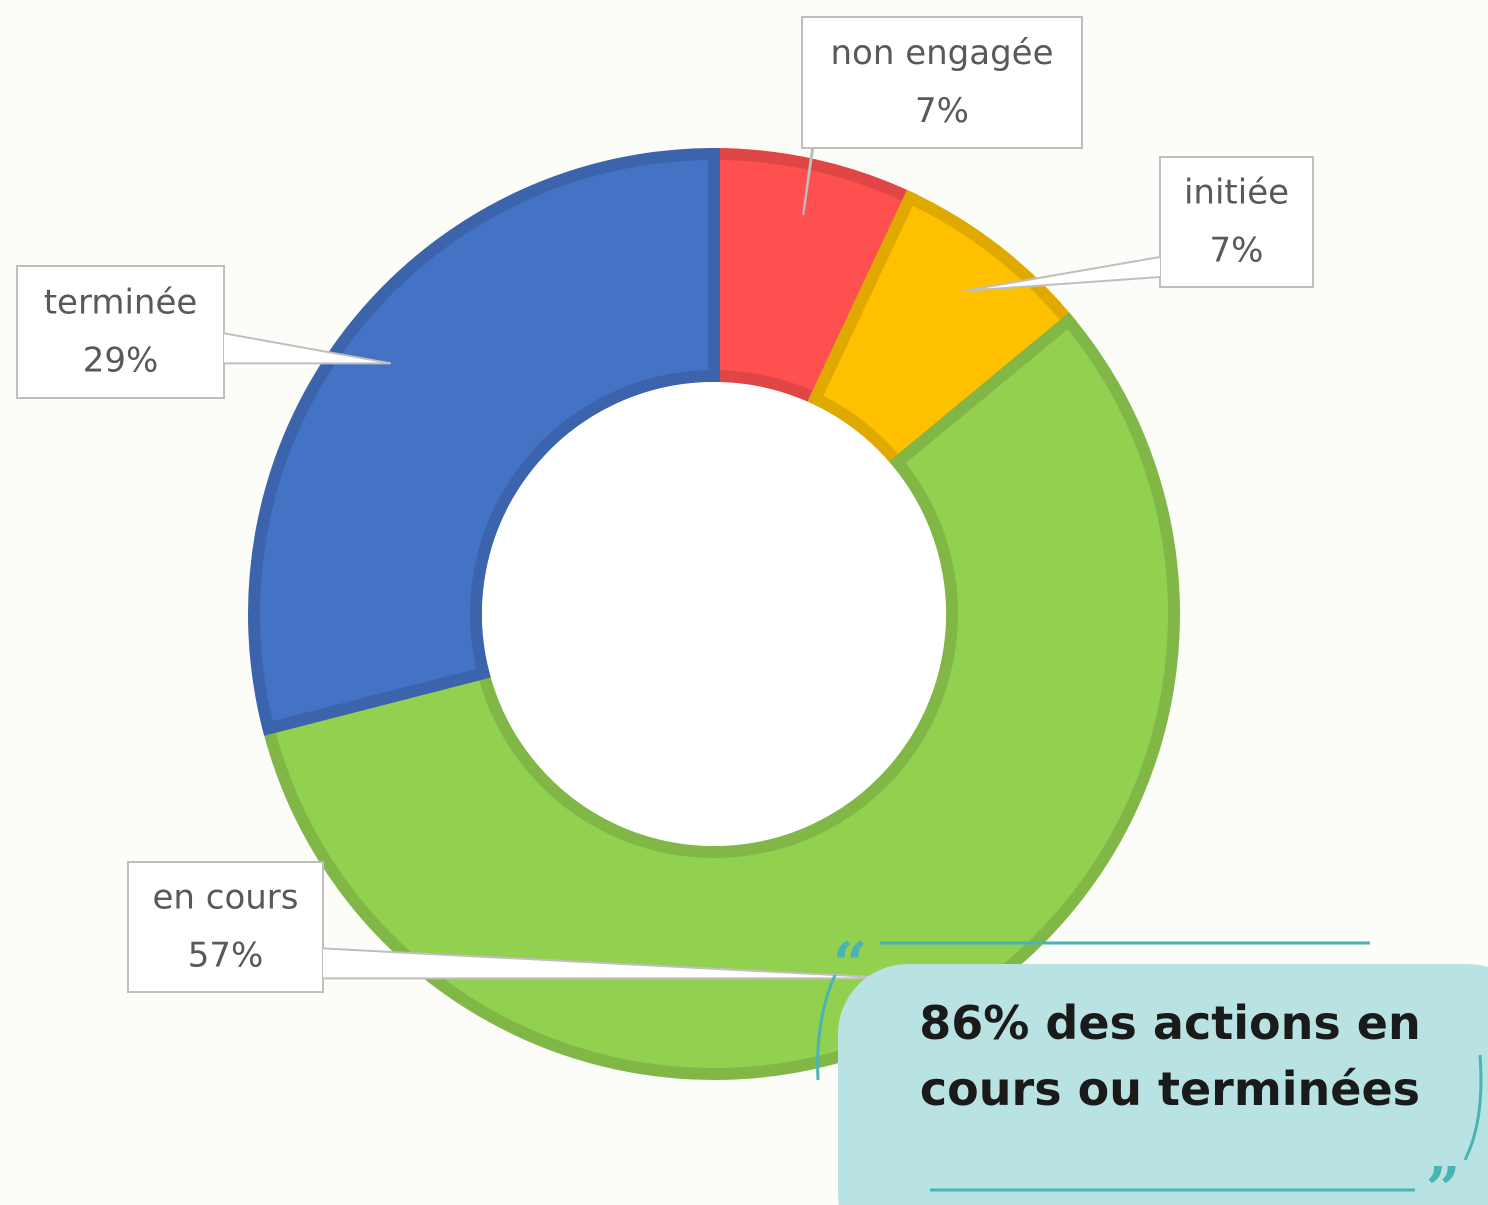 Image resolution: width=1488 pixels, height=1205 pixels. What do you see at coordinates (121, 361) in the screenshot?
I see `label-value: 29%` at bounding box center [121, 361].